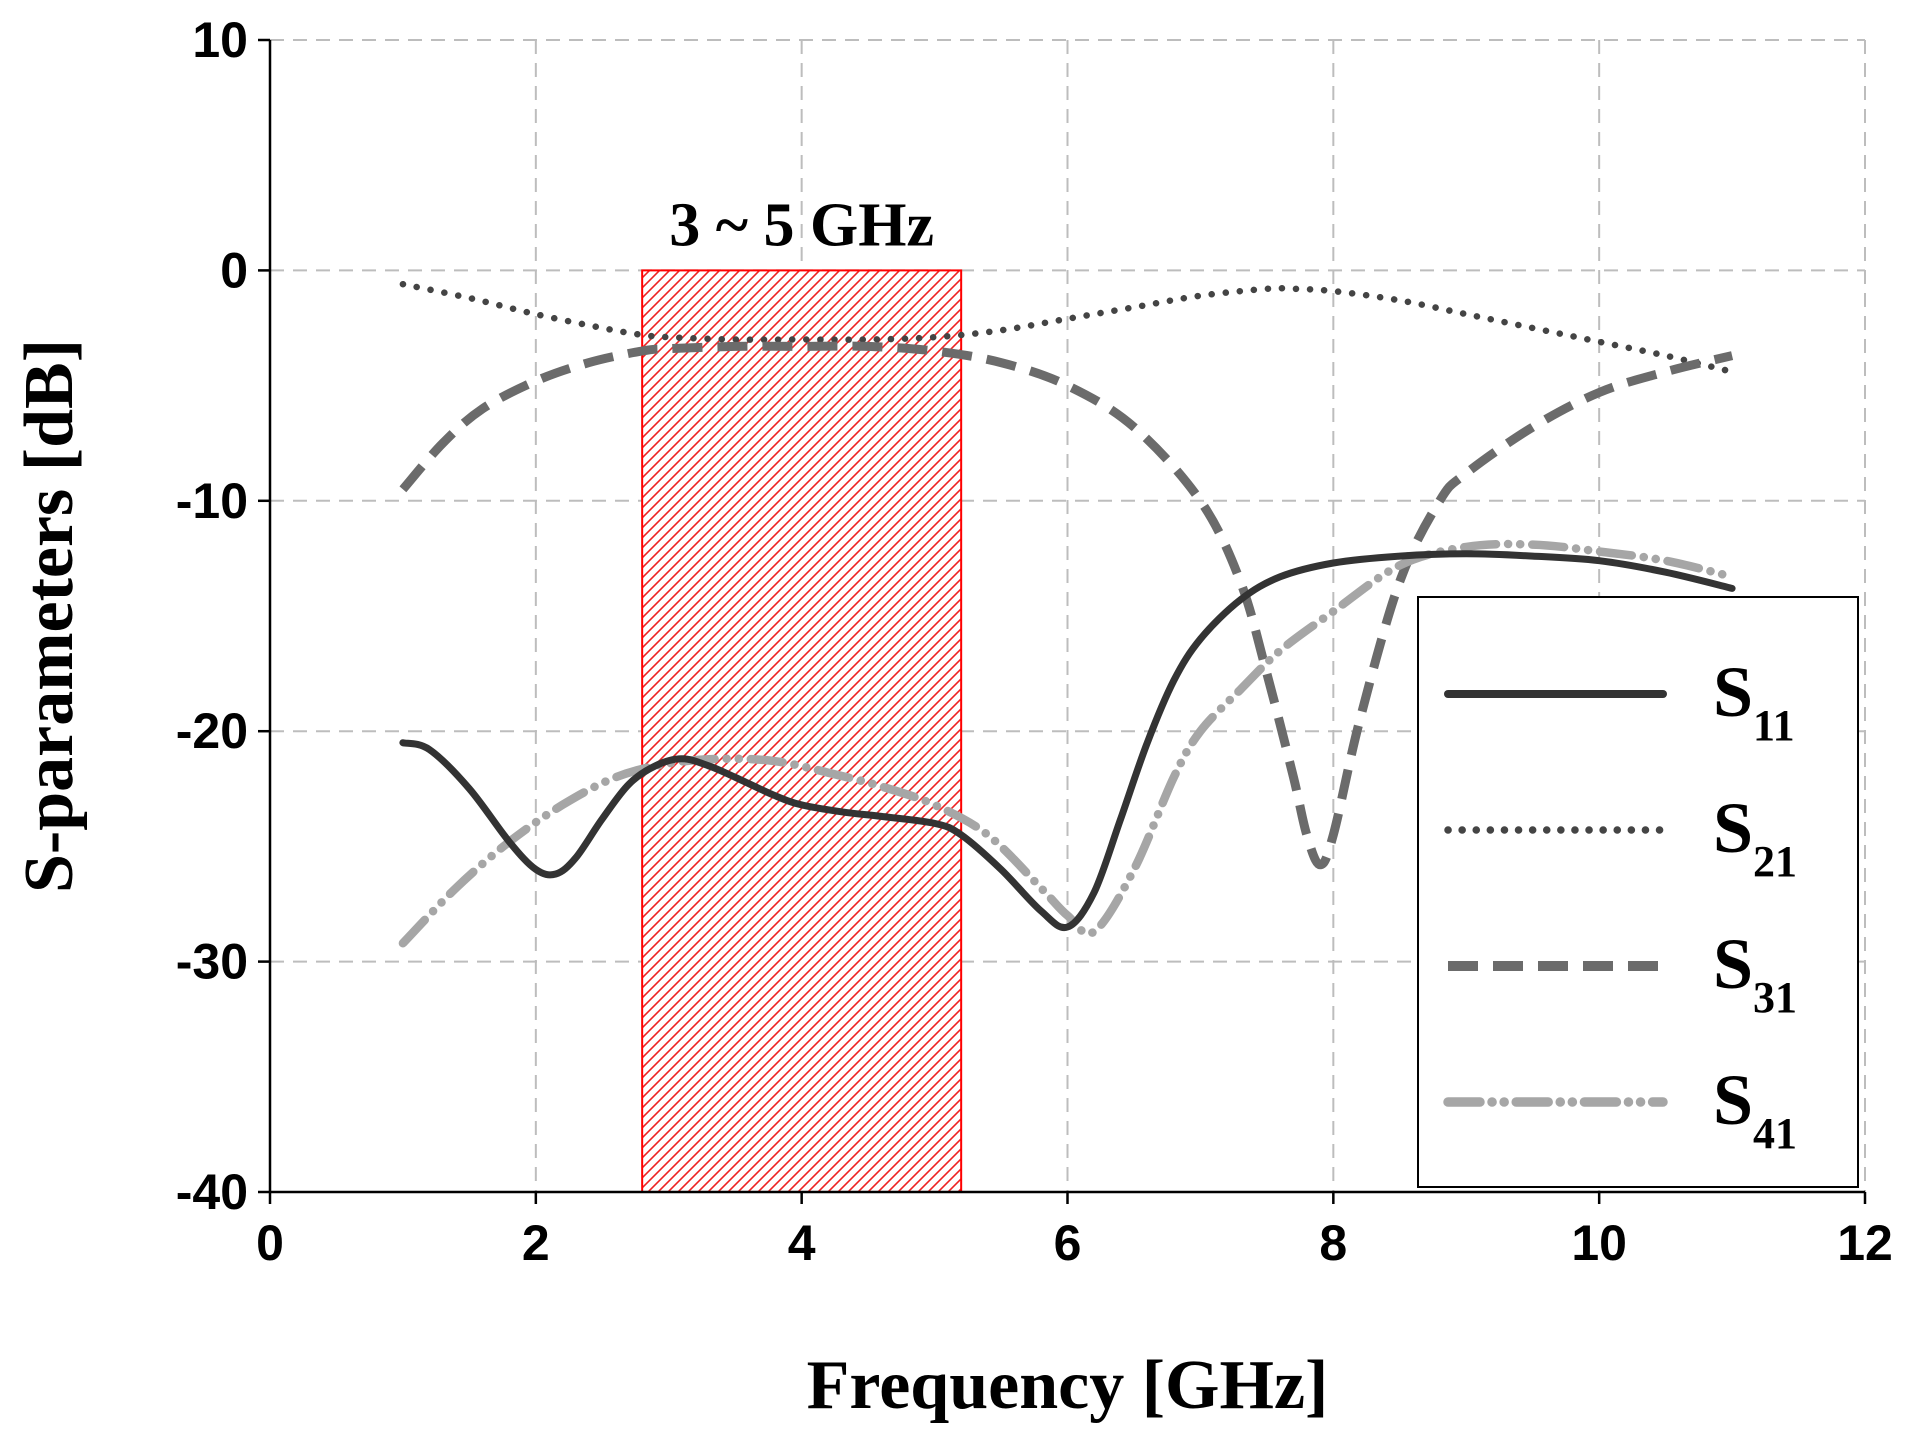 The image size is (1910, 1437). I want to click on y-axis-title: S-parameters [dB], so click(49, 616).